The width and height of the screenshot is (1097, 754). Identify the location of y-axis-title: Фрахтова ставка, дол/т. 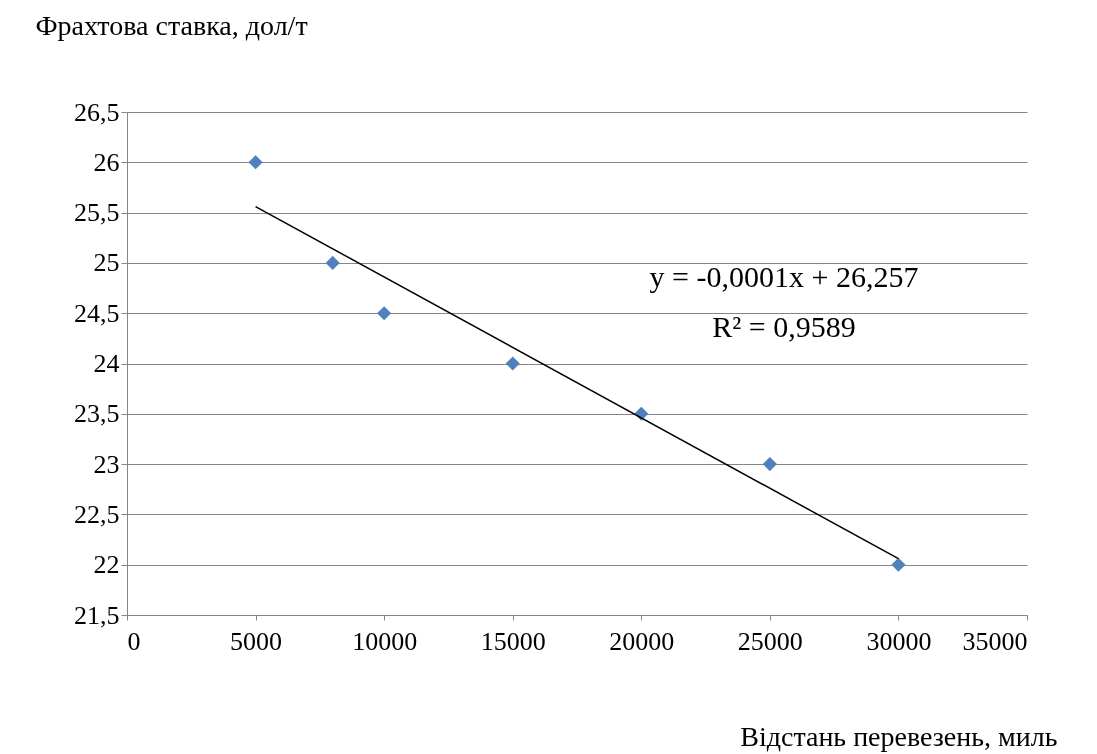
(171, 25).